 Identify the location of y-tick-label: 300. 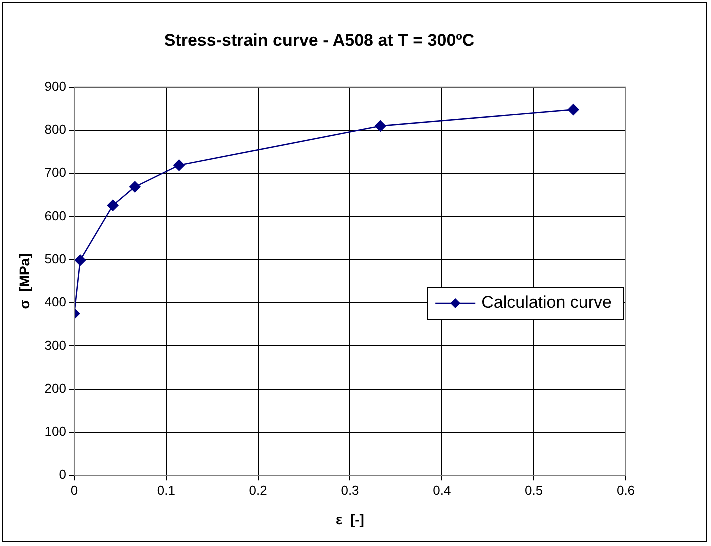
(55, 345).